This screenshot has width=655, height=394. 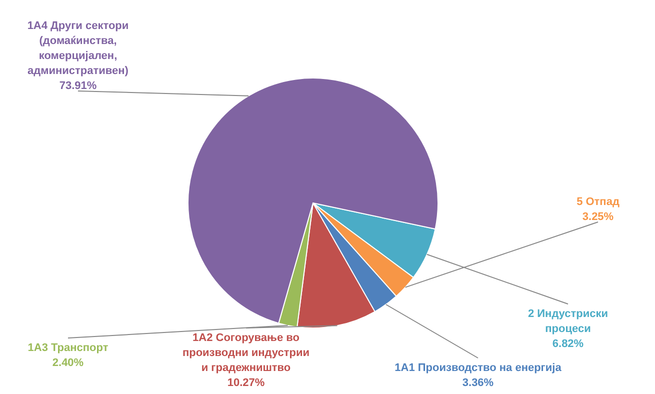 I want to click on slice-label: 1A1 Производство на енергија, so click(x=478, y=368).